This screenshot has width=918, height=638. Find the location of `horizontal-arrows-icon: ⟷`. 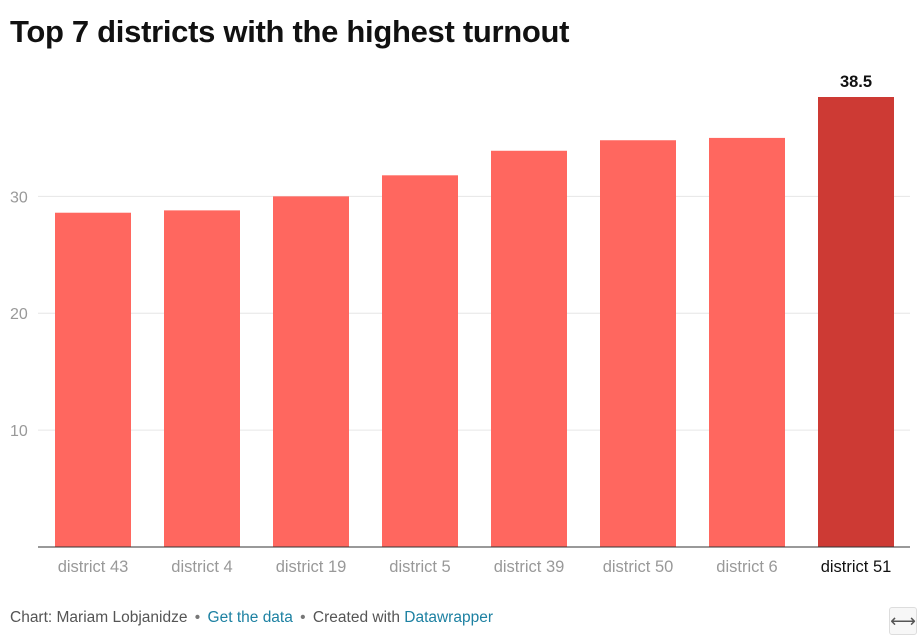

horizontal-arrows-icon: ⟷ is located at coordinates (903, 620).